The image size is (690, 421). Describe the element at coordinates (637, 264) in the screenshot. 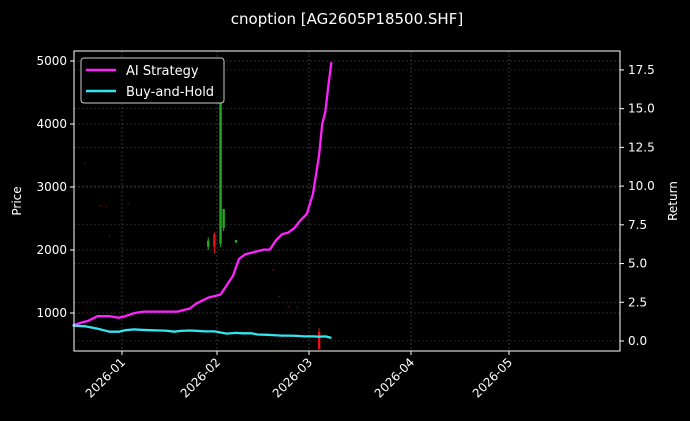

I see `y-right-tick-label: 5.0` at that location.